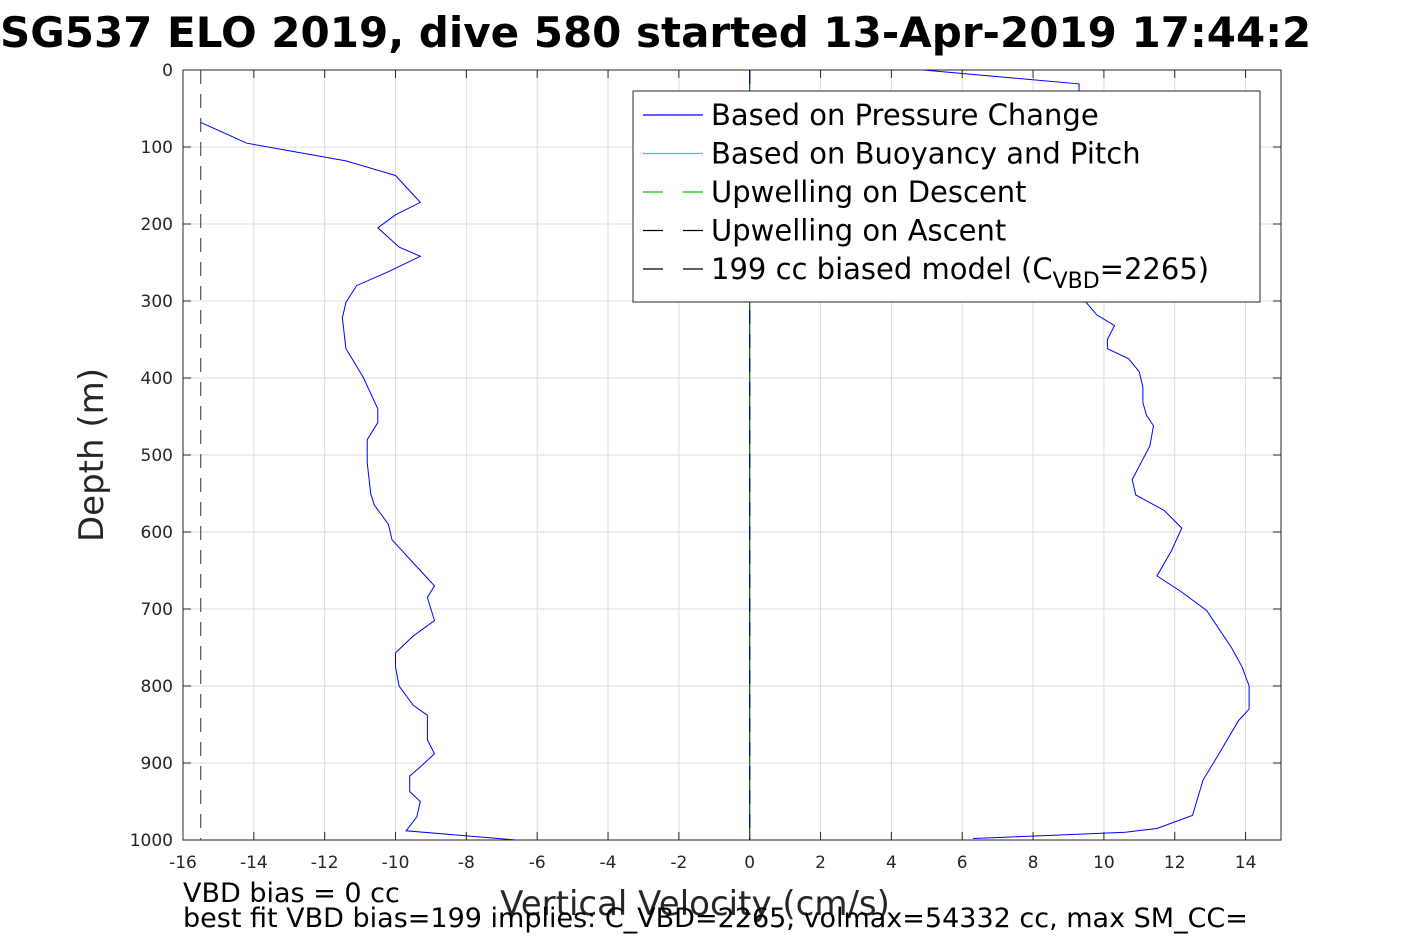  Describe the element at coordinates (820, 863) in the screenshot. I see `x-tick-label: 2` at that location.